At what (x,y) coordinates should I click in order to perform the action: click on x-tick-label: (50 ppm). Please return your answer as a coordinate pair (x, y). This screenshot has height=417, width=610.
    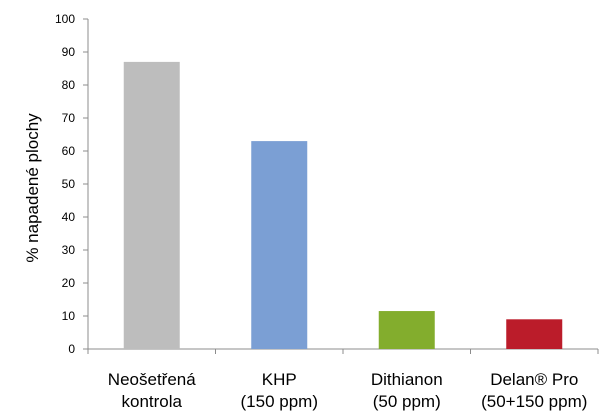
    Looking at the image, I should click on (407, 401).